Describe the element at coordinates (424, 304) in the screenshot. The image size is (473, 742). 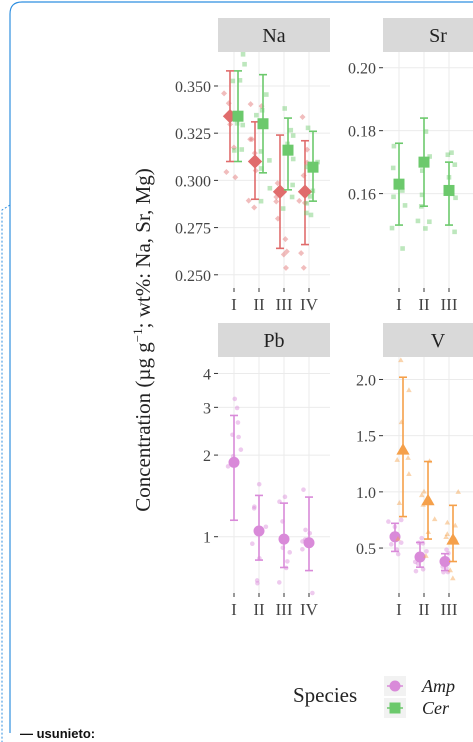
I see `x-tick-label: II` at that location.